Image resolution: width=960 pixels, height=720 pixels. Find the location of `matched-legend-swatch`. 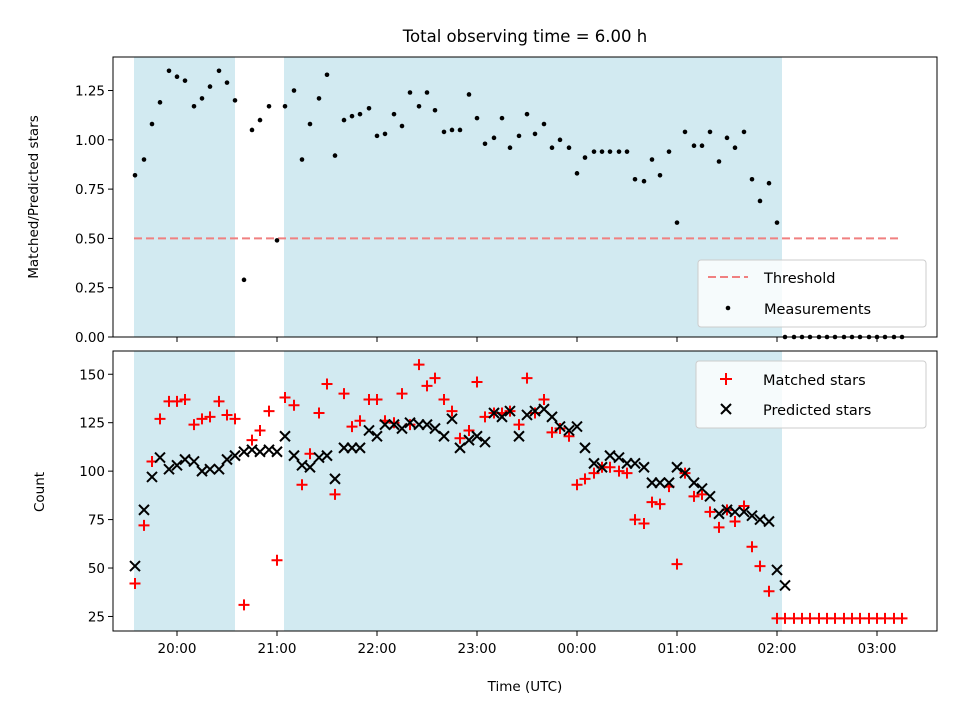

matched-legend-swatch is located at coordinates (726, 379).